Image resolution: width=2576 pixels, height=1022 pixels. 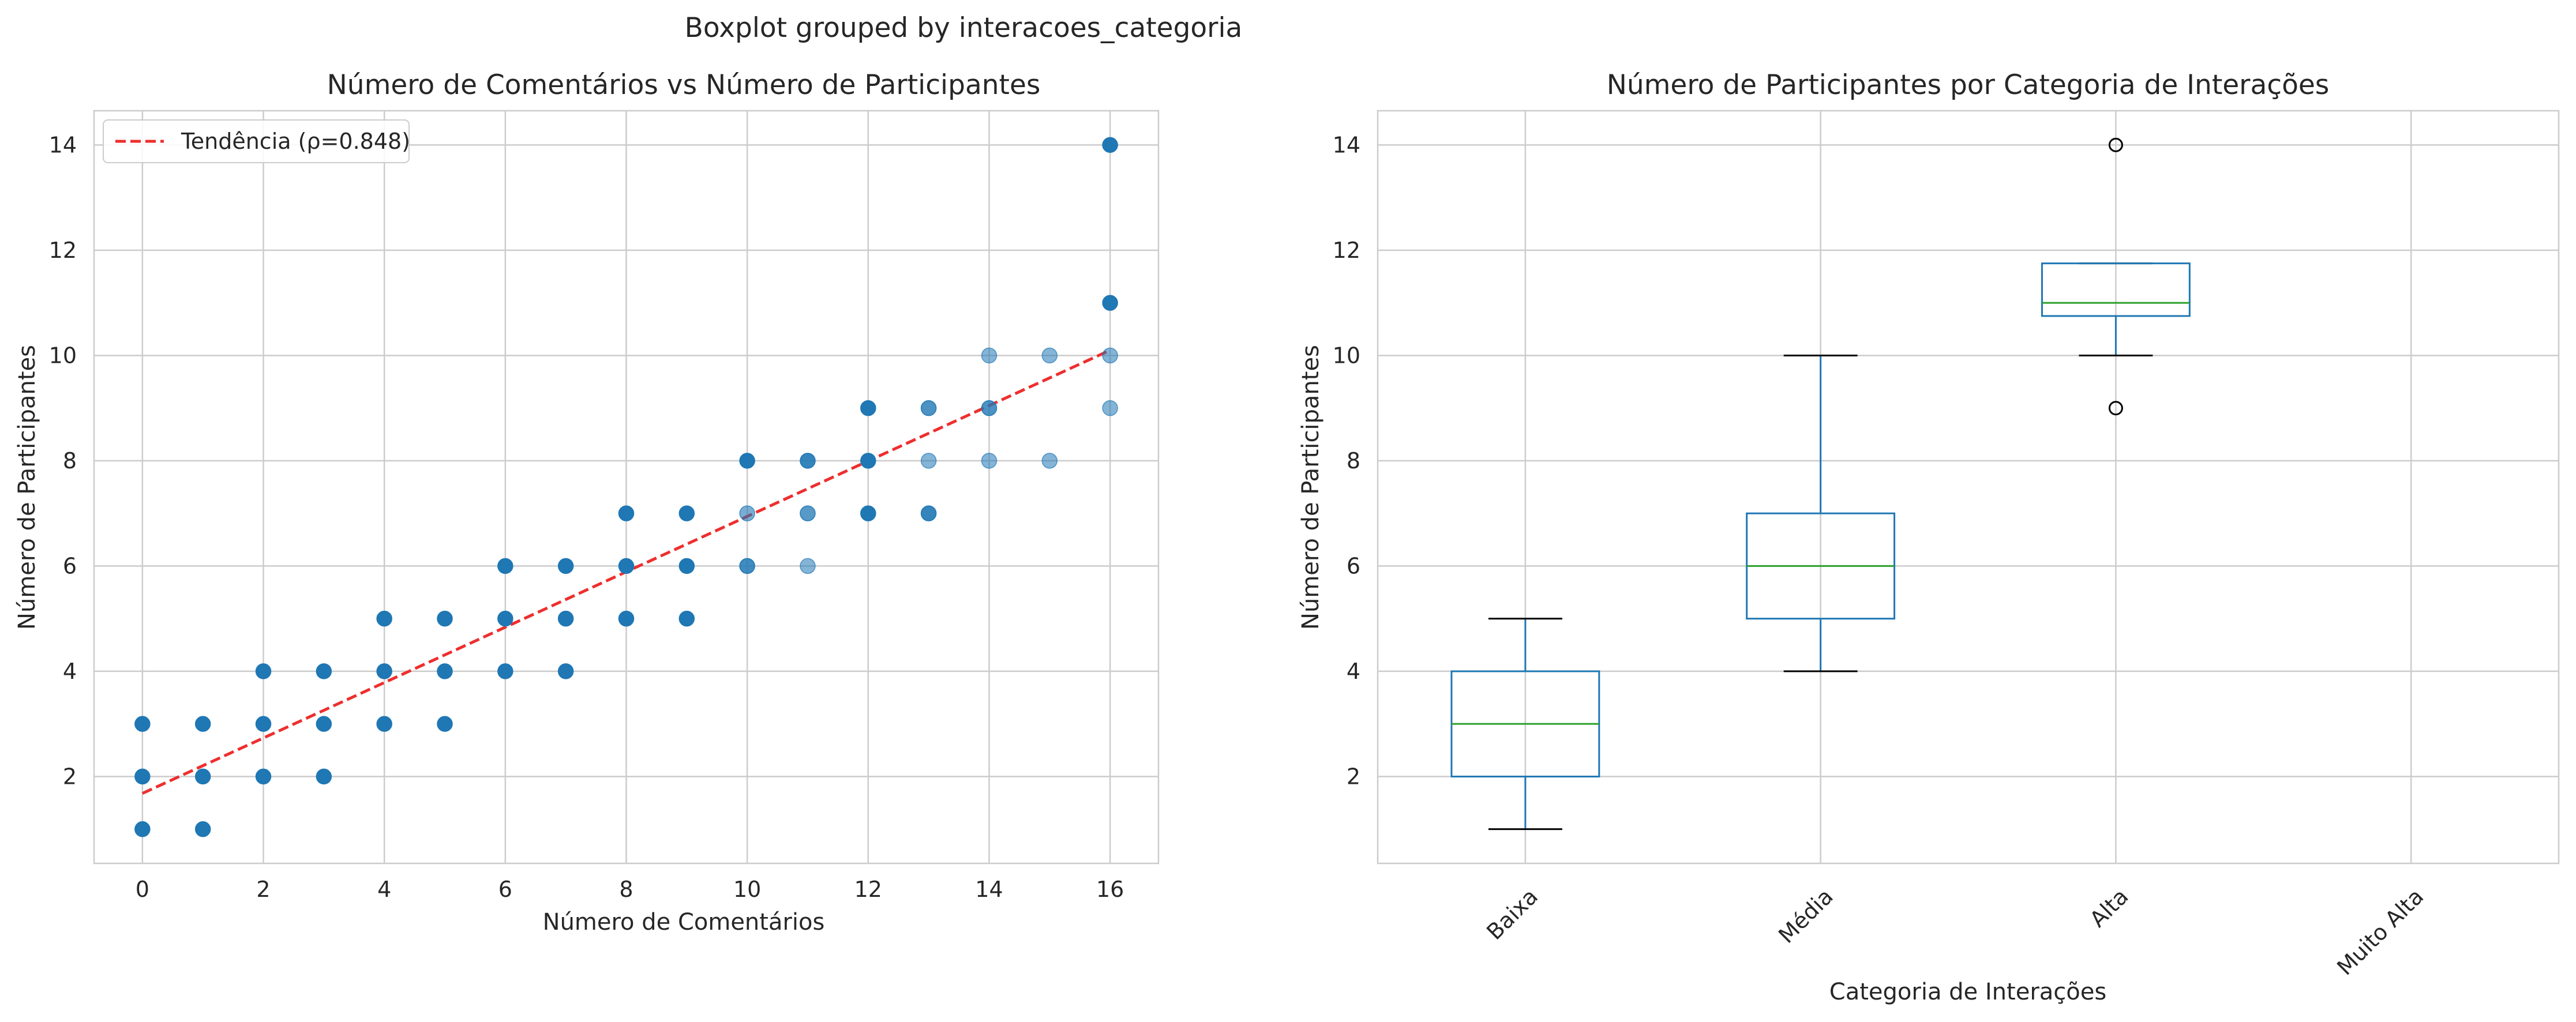 I want to click on boxplot-box, so click(x=2116, y=289).